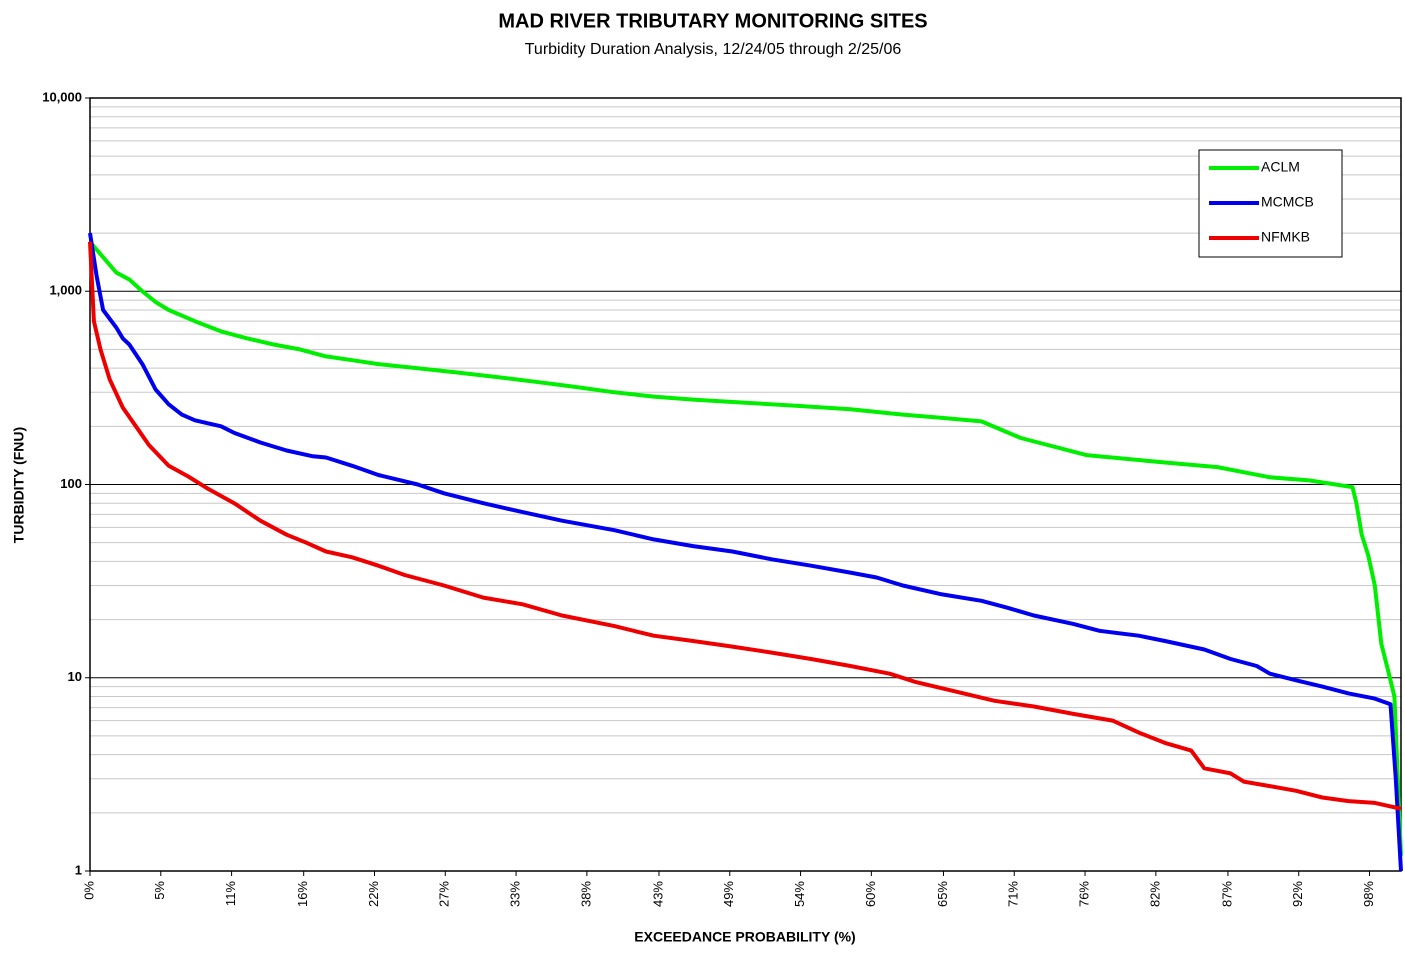 The width and height of the screenshot is (1405, 955). Describe the element at coordinates (1226, 894) in the screenshot. I see `x-tick-label: 87%` at that location.